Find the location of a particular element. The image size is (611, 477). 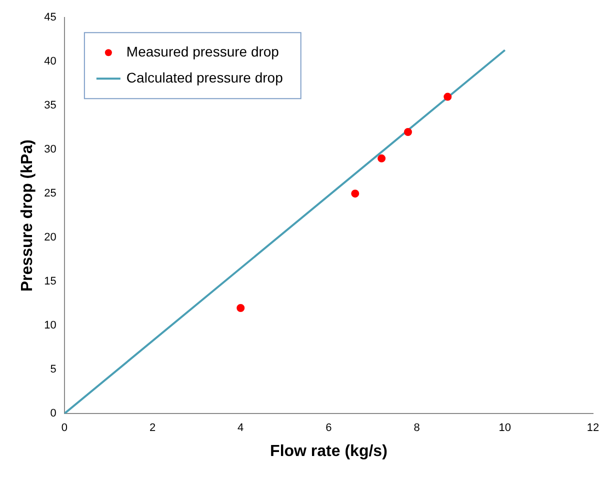

x-tick-label: 12 is located at coordinates (593, 428).